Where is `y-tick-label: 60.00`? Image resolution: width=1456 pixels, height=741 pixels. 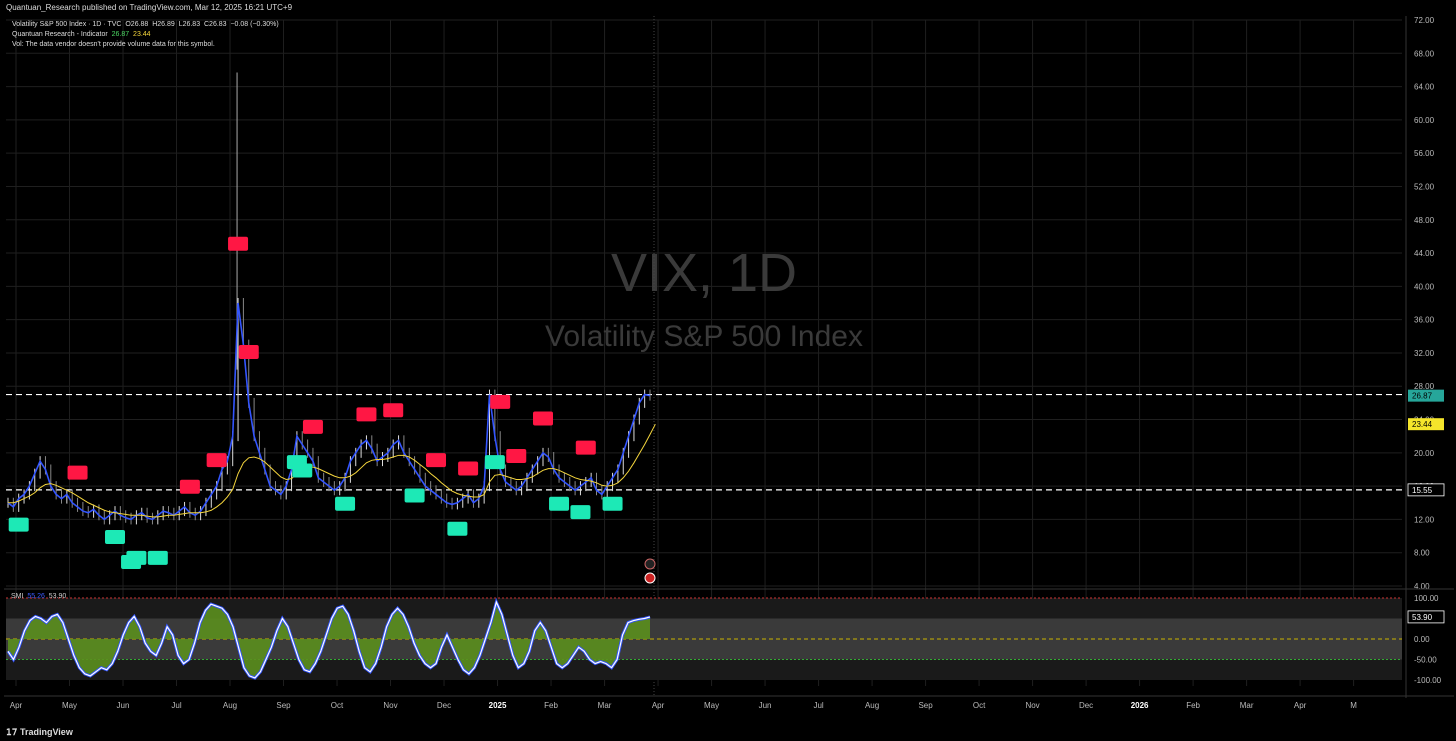 y-tick-label: 60.00 is located at coordinates (1424, 120).